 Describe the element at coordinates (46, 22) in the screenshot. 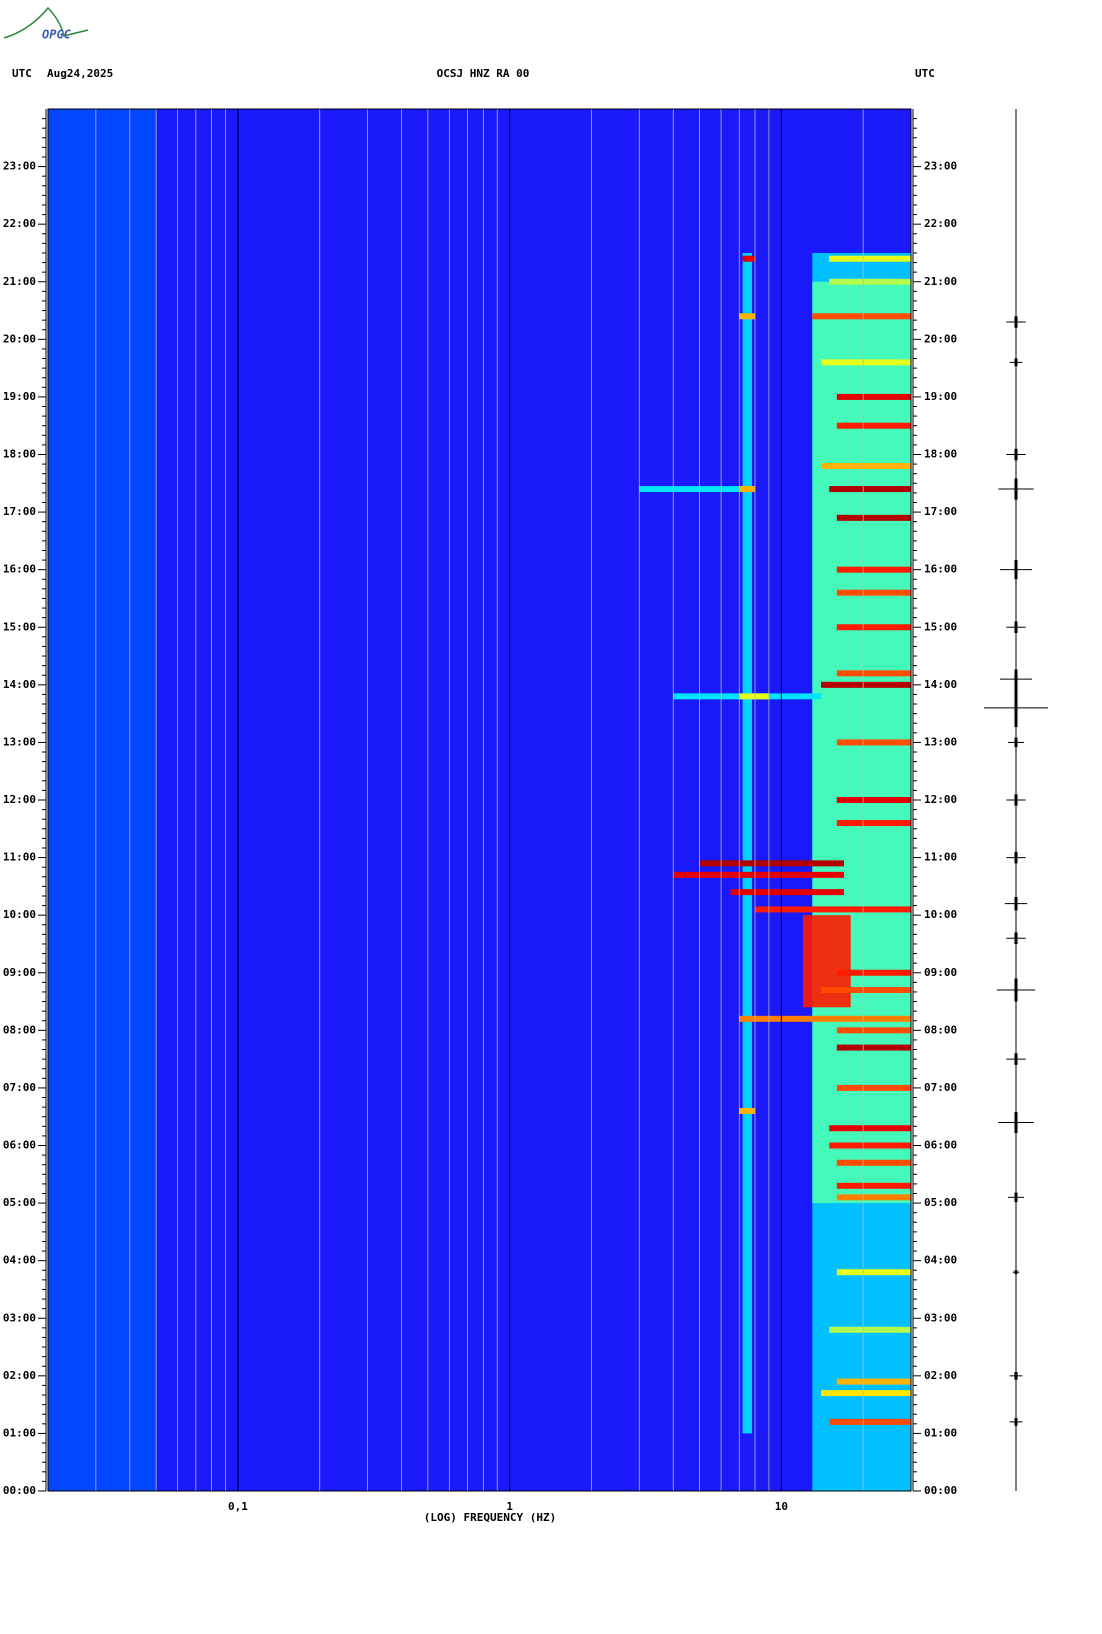

I see `logo-mark` at that location.